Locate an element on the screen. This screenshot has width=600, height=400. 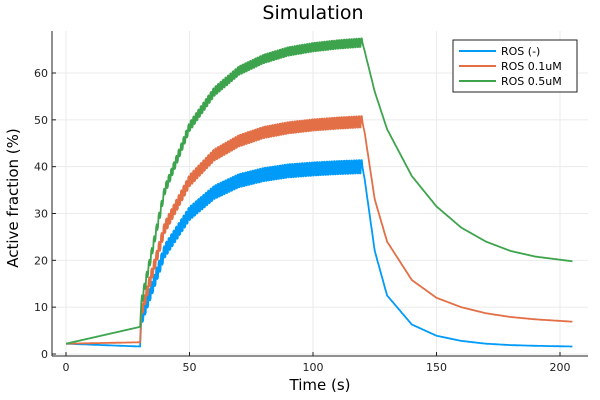
y-tick-label: 20 is located at coordinates (41, 260).